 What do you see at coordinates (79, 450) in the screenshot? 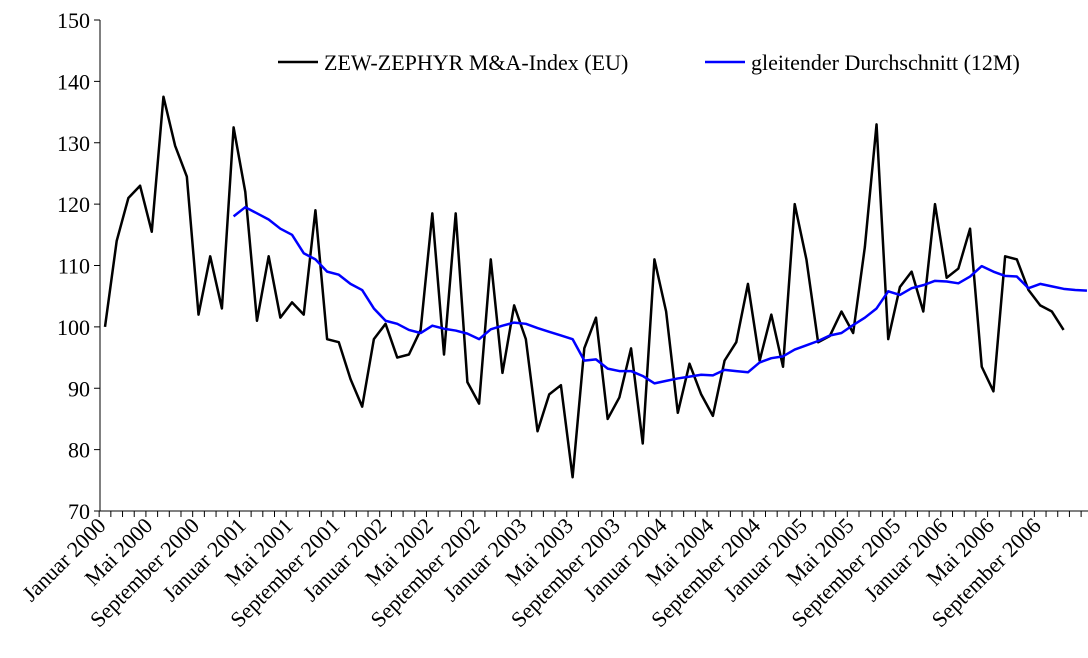
I see `y-tick-label: 80` at bounding box center [79, 450].